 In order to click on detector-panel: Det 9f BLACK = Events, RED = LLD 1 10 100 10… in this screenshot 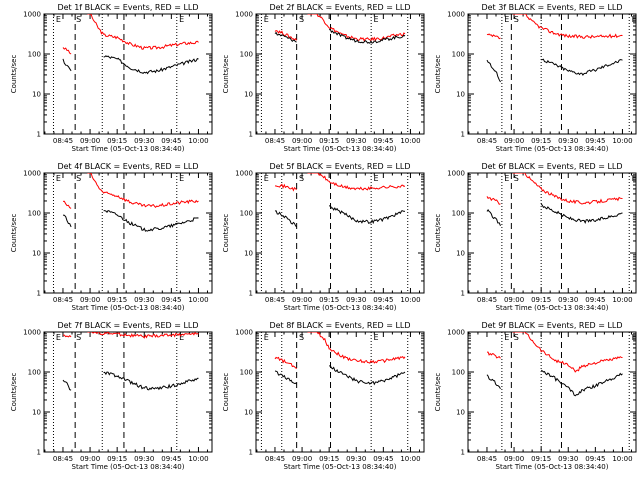, I will do `click(535, 396)`.